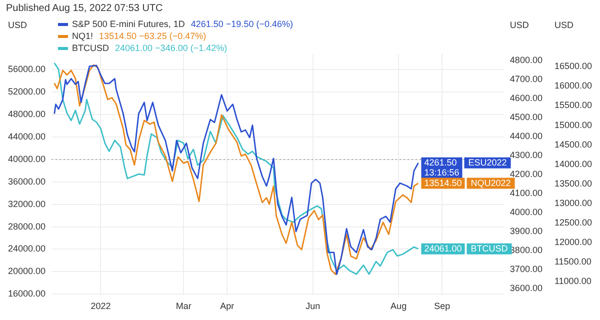  What do you see at coordinates (526, 60) in the screenshot?
I see `y2-tick-label: 4800.00` at bounding box center [526, 60].